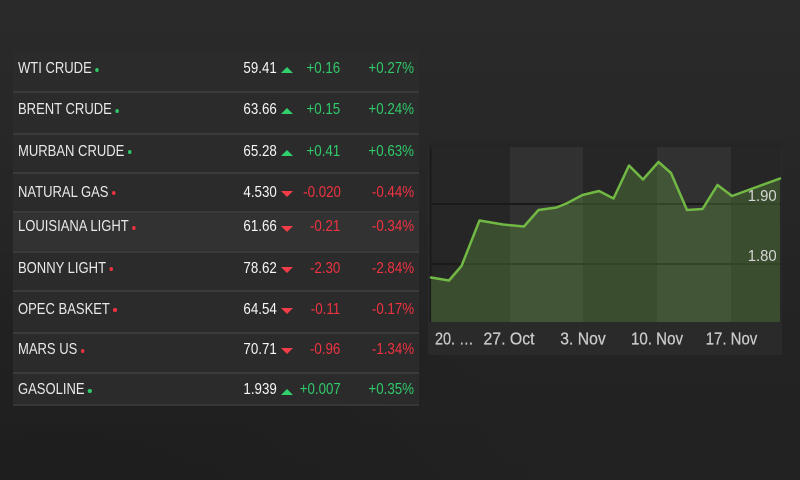  I want to click on svg-text: 1.90, so click(762, 196).